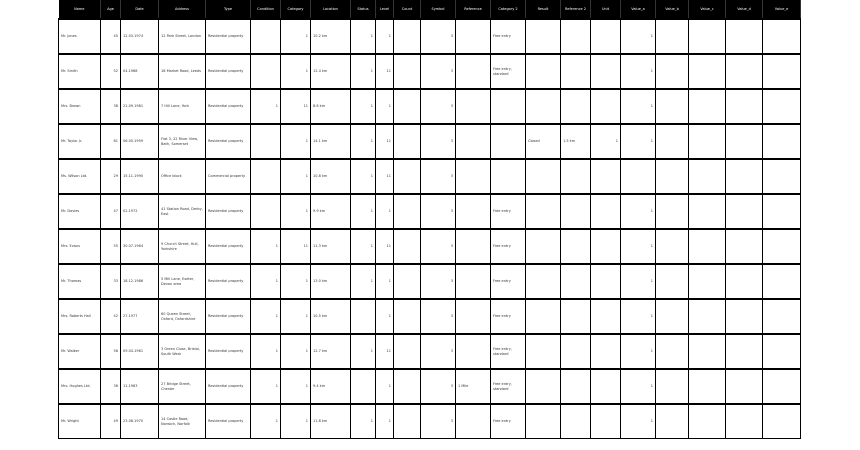  What do you see at coordinates (330, 106) in the screenshot?
I see `cell: 8.6 km` at bounding box center [330, 106].